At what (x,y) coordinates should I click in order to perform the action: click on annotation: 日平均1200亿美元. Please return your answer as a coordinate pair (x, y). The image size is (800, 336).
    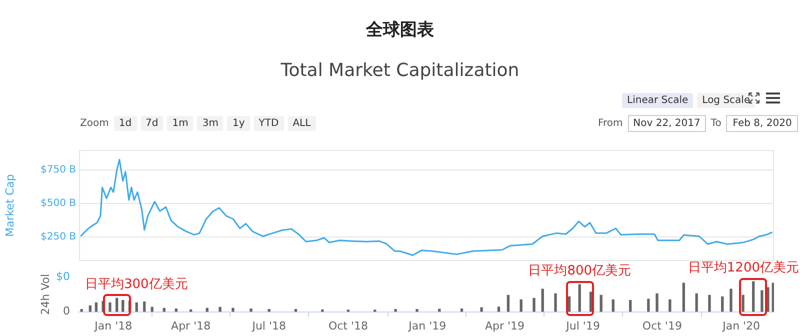
    Looking at the image, I should click on (744, 267).